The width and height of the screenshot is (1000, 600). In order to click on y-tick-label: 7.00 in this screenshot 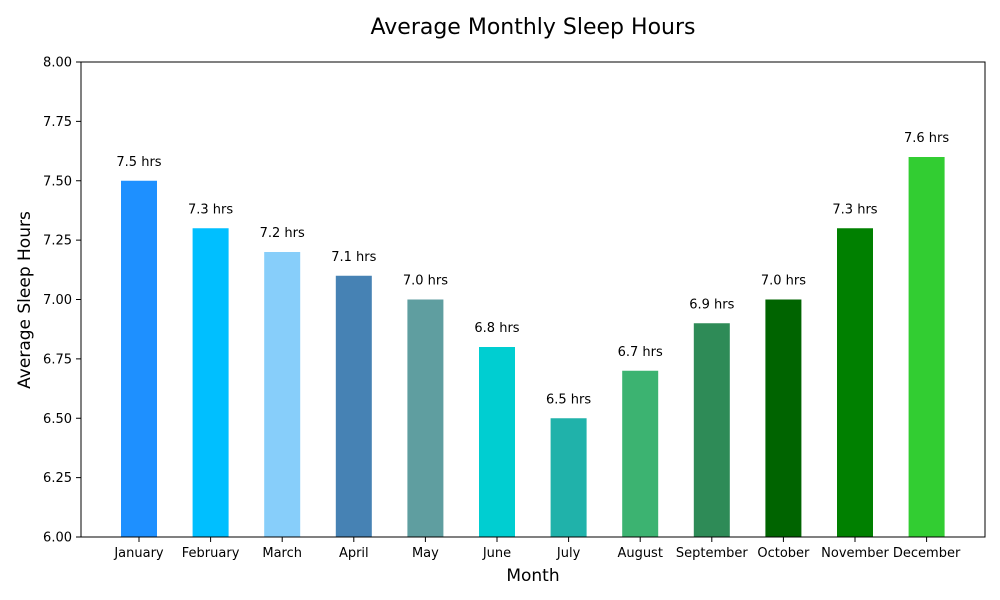, I will do `click(57, 300)`.